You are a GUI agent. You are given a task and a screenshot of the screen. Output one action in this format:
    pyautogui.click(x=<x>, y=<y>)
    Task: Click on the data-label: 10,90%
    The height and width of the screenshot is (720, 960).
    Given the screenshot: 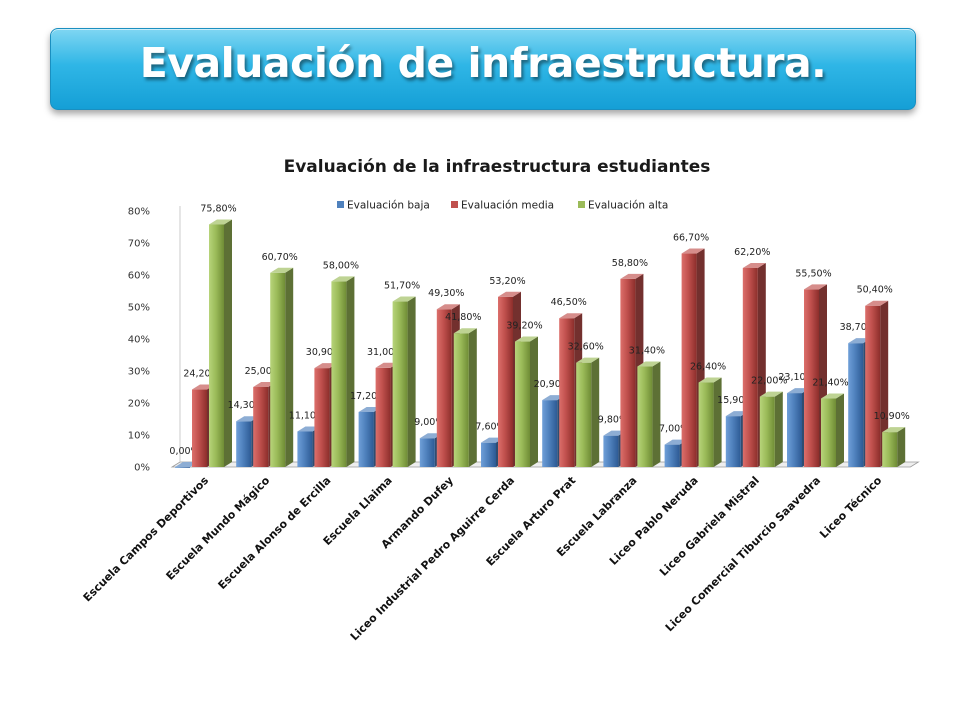 What is the action you would take?
    pyautogui.click(x=892, y=416)
    